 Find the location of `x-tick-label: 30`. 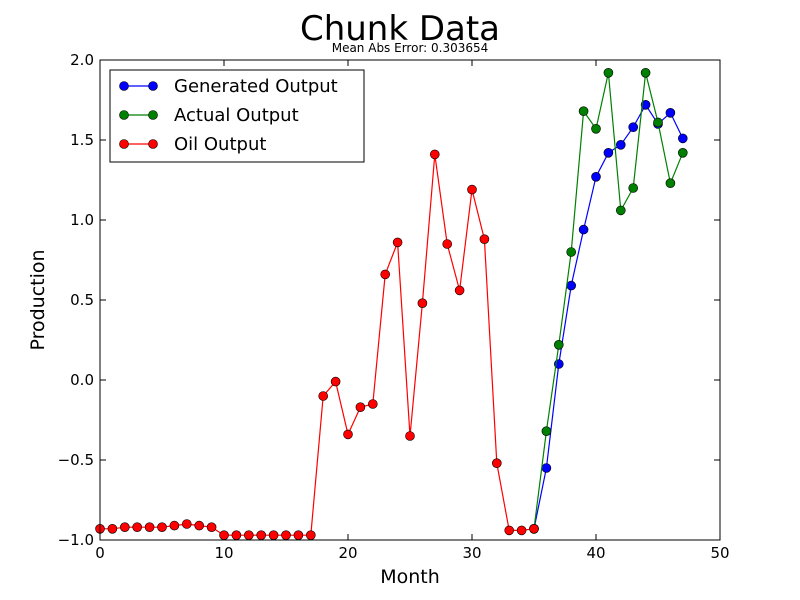

x-tick-label: 30 is located at coordinates (471, 553).